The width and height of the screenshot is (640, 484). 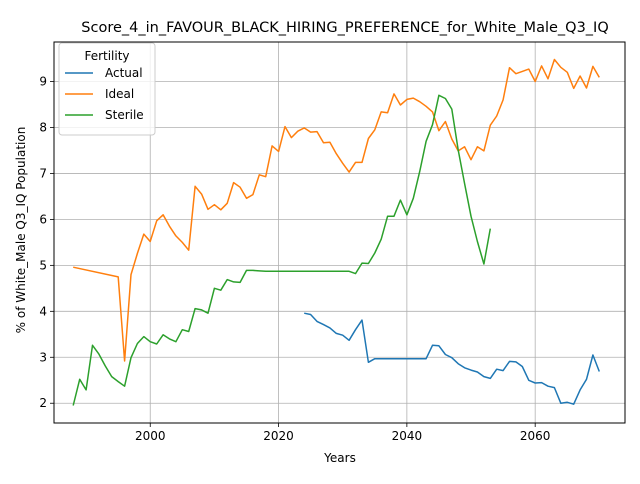 I want to click on y-tick-label: 9, so click(x=43, y=82).